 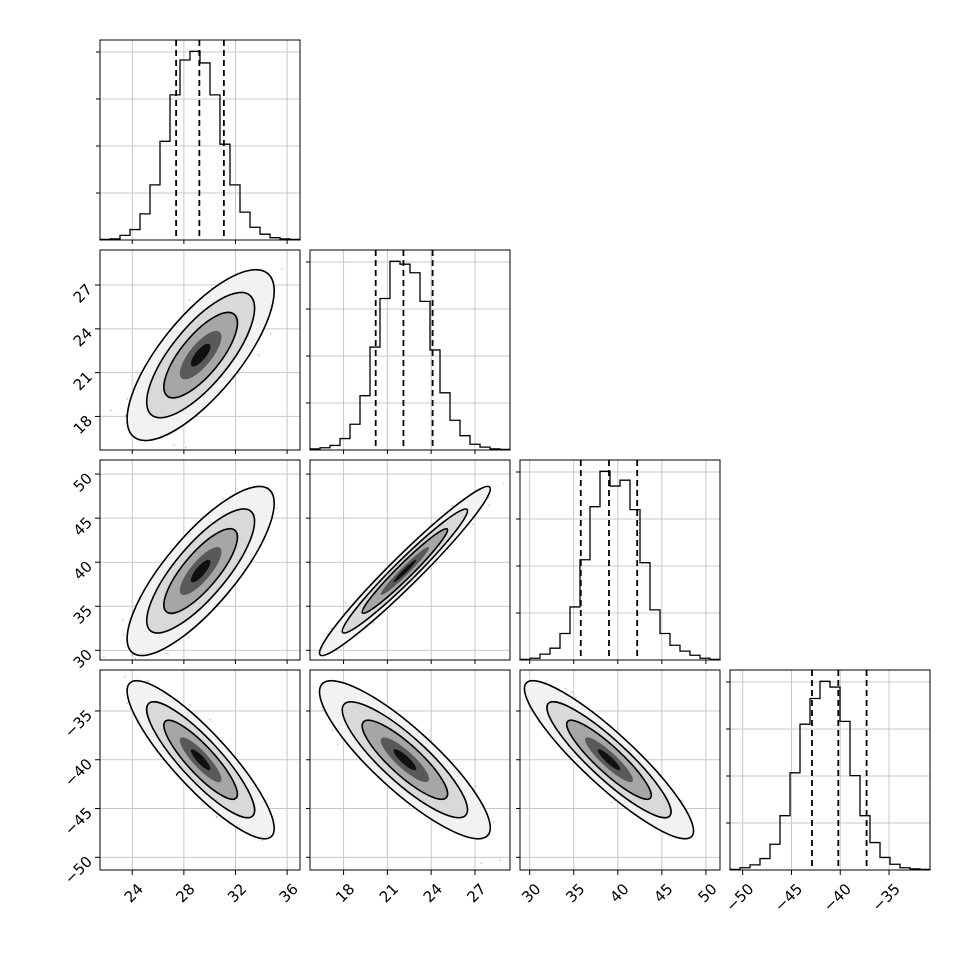 I want to click on xtick-label-2-1: 35, so click(x=575, y=893).